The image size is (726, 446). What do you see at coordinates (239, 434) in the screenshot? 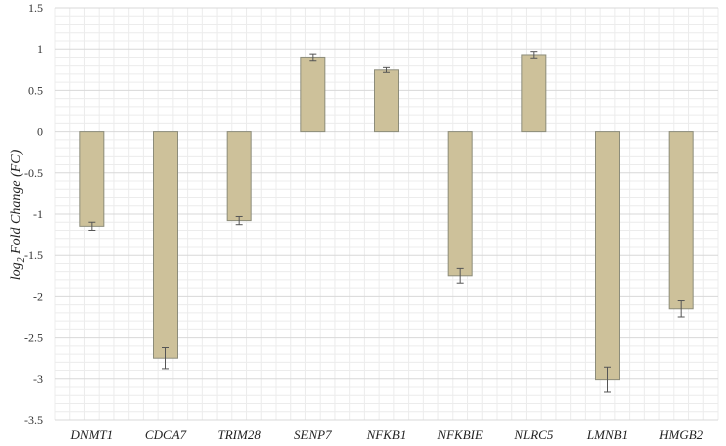
I see `category-label-trim28: TRIM28` at bounding box center [239, 434].